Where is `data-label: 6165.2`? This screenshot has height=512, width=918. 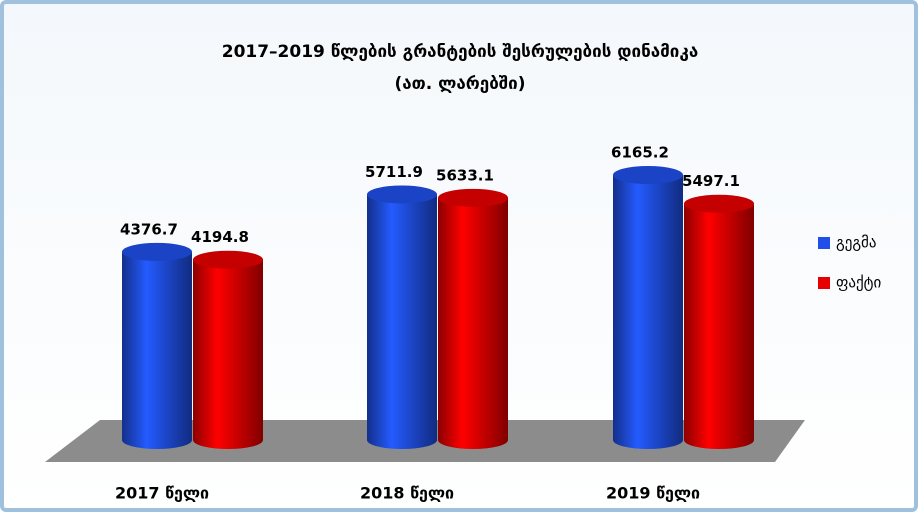 data-label: 6165.2 is located at coordinates (640, 153).